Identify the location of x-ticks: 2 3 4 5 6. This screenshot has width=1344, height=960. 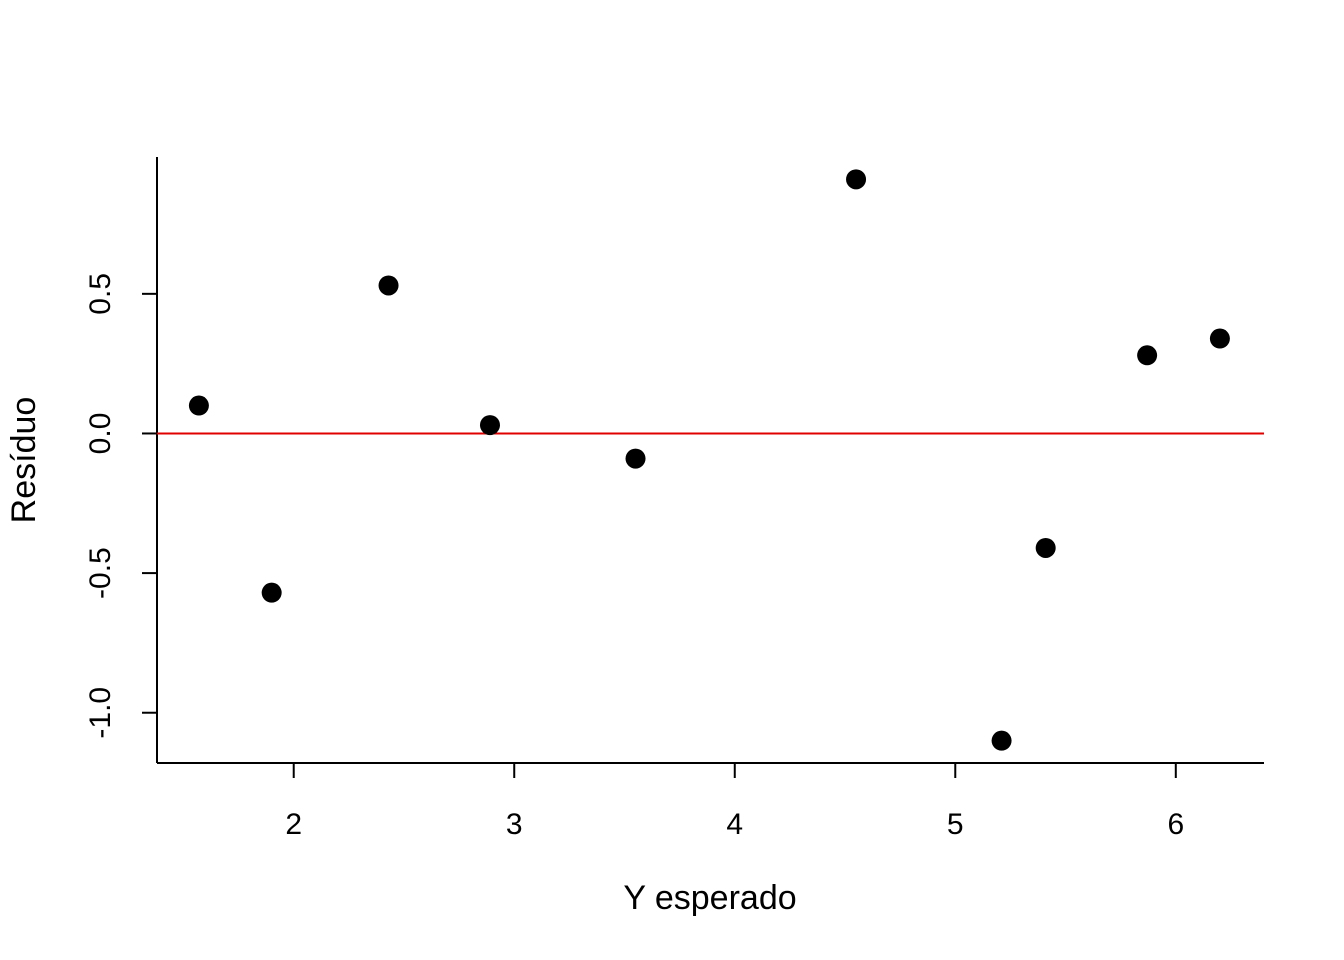
(734, 802).